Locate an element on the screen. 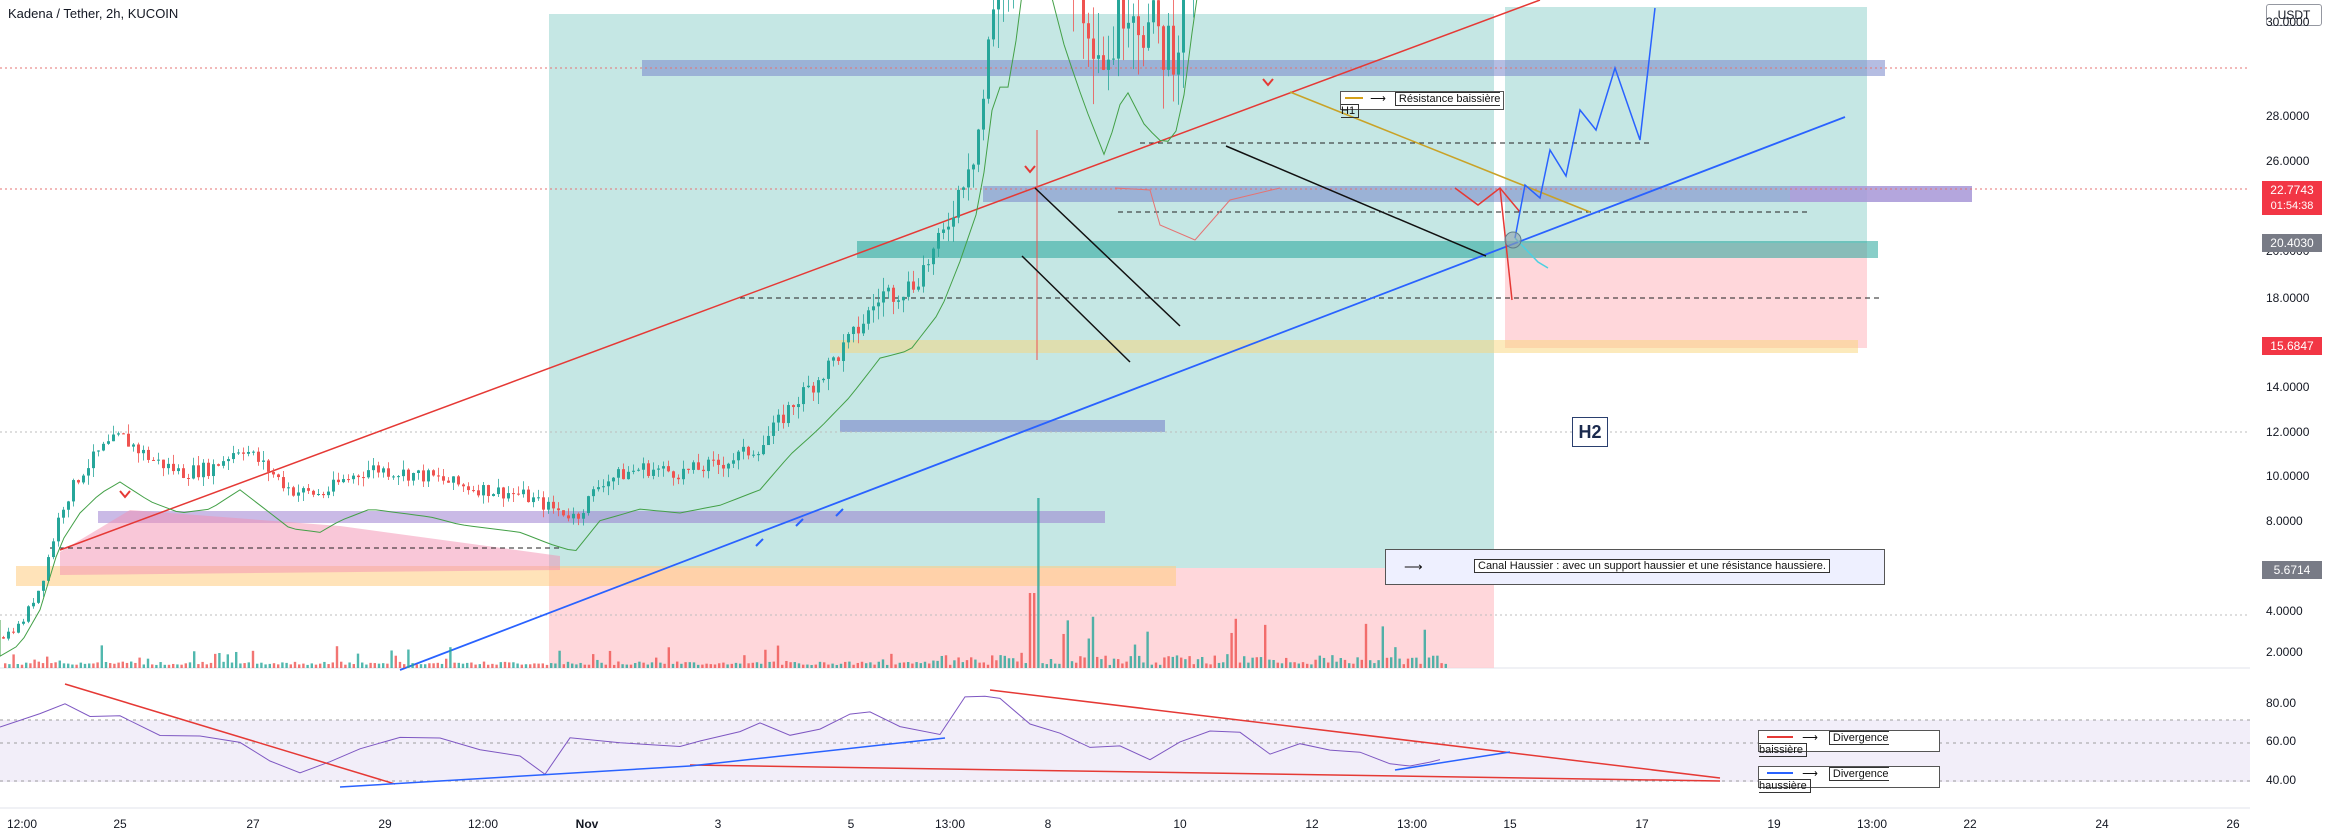 The width and height of the screenshot is (2330, 839). price-tag: 22.7743 is located at coordinates (2292, 190).